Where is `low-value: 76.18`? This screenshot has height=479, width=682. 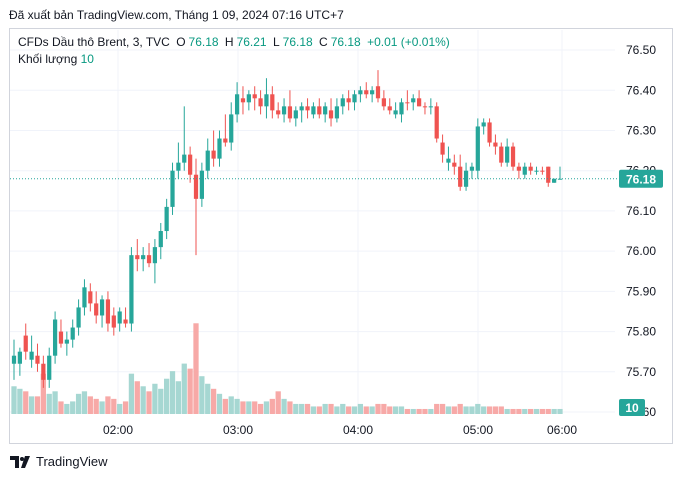 low-value: 76.18 is located at coordinates (297, 42).